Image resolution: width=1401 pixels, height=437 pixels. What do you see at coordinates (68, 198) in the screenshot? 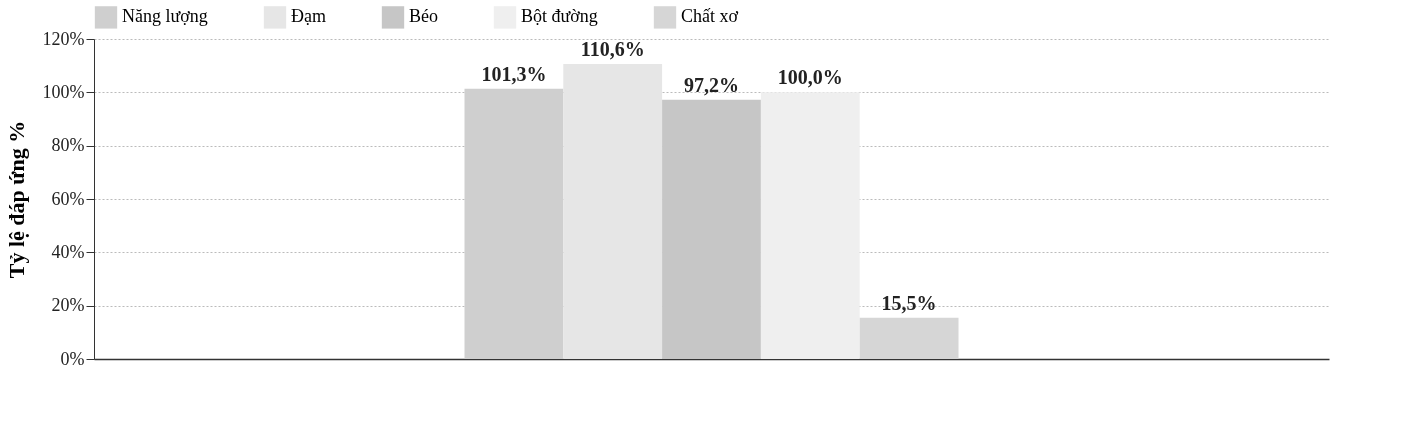
I see `y-tick-label: 60%` at bounding box center [68, 198].